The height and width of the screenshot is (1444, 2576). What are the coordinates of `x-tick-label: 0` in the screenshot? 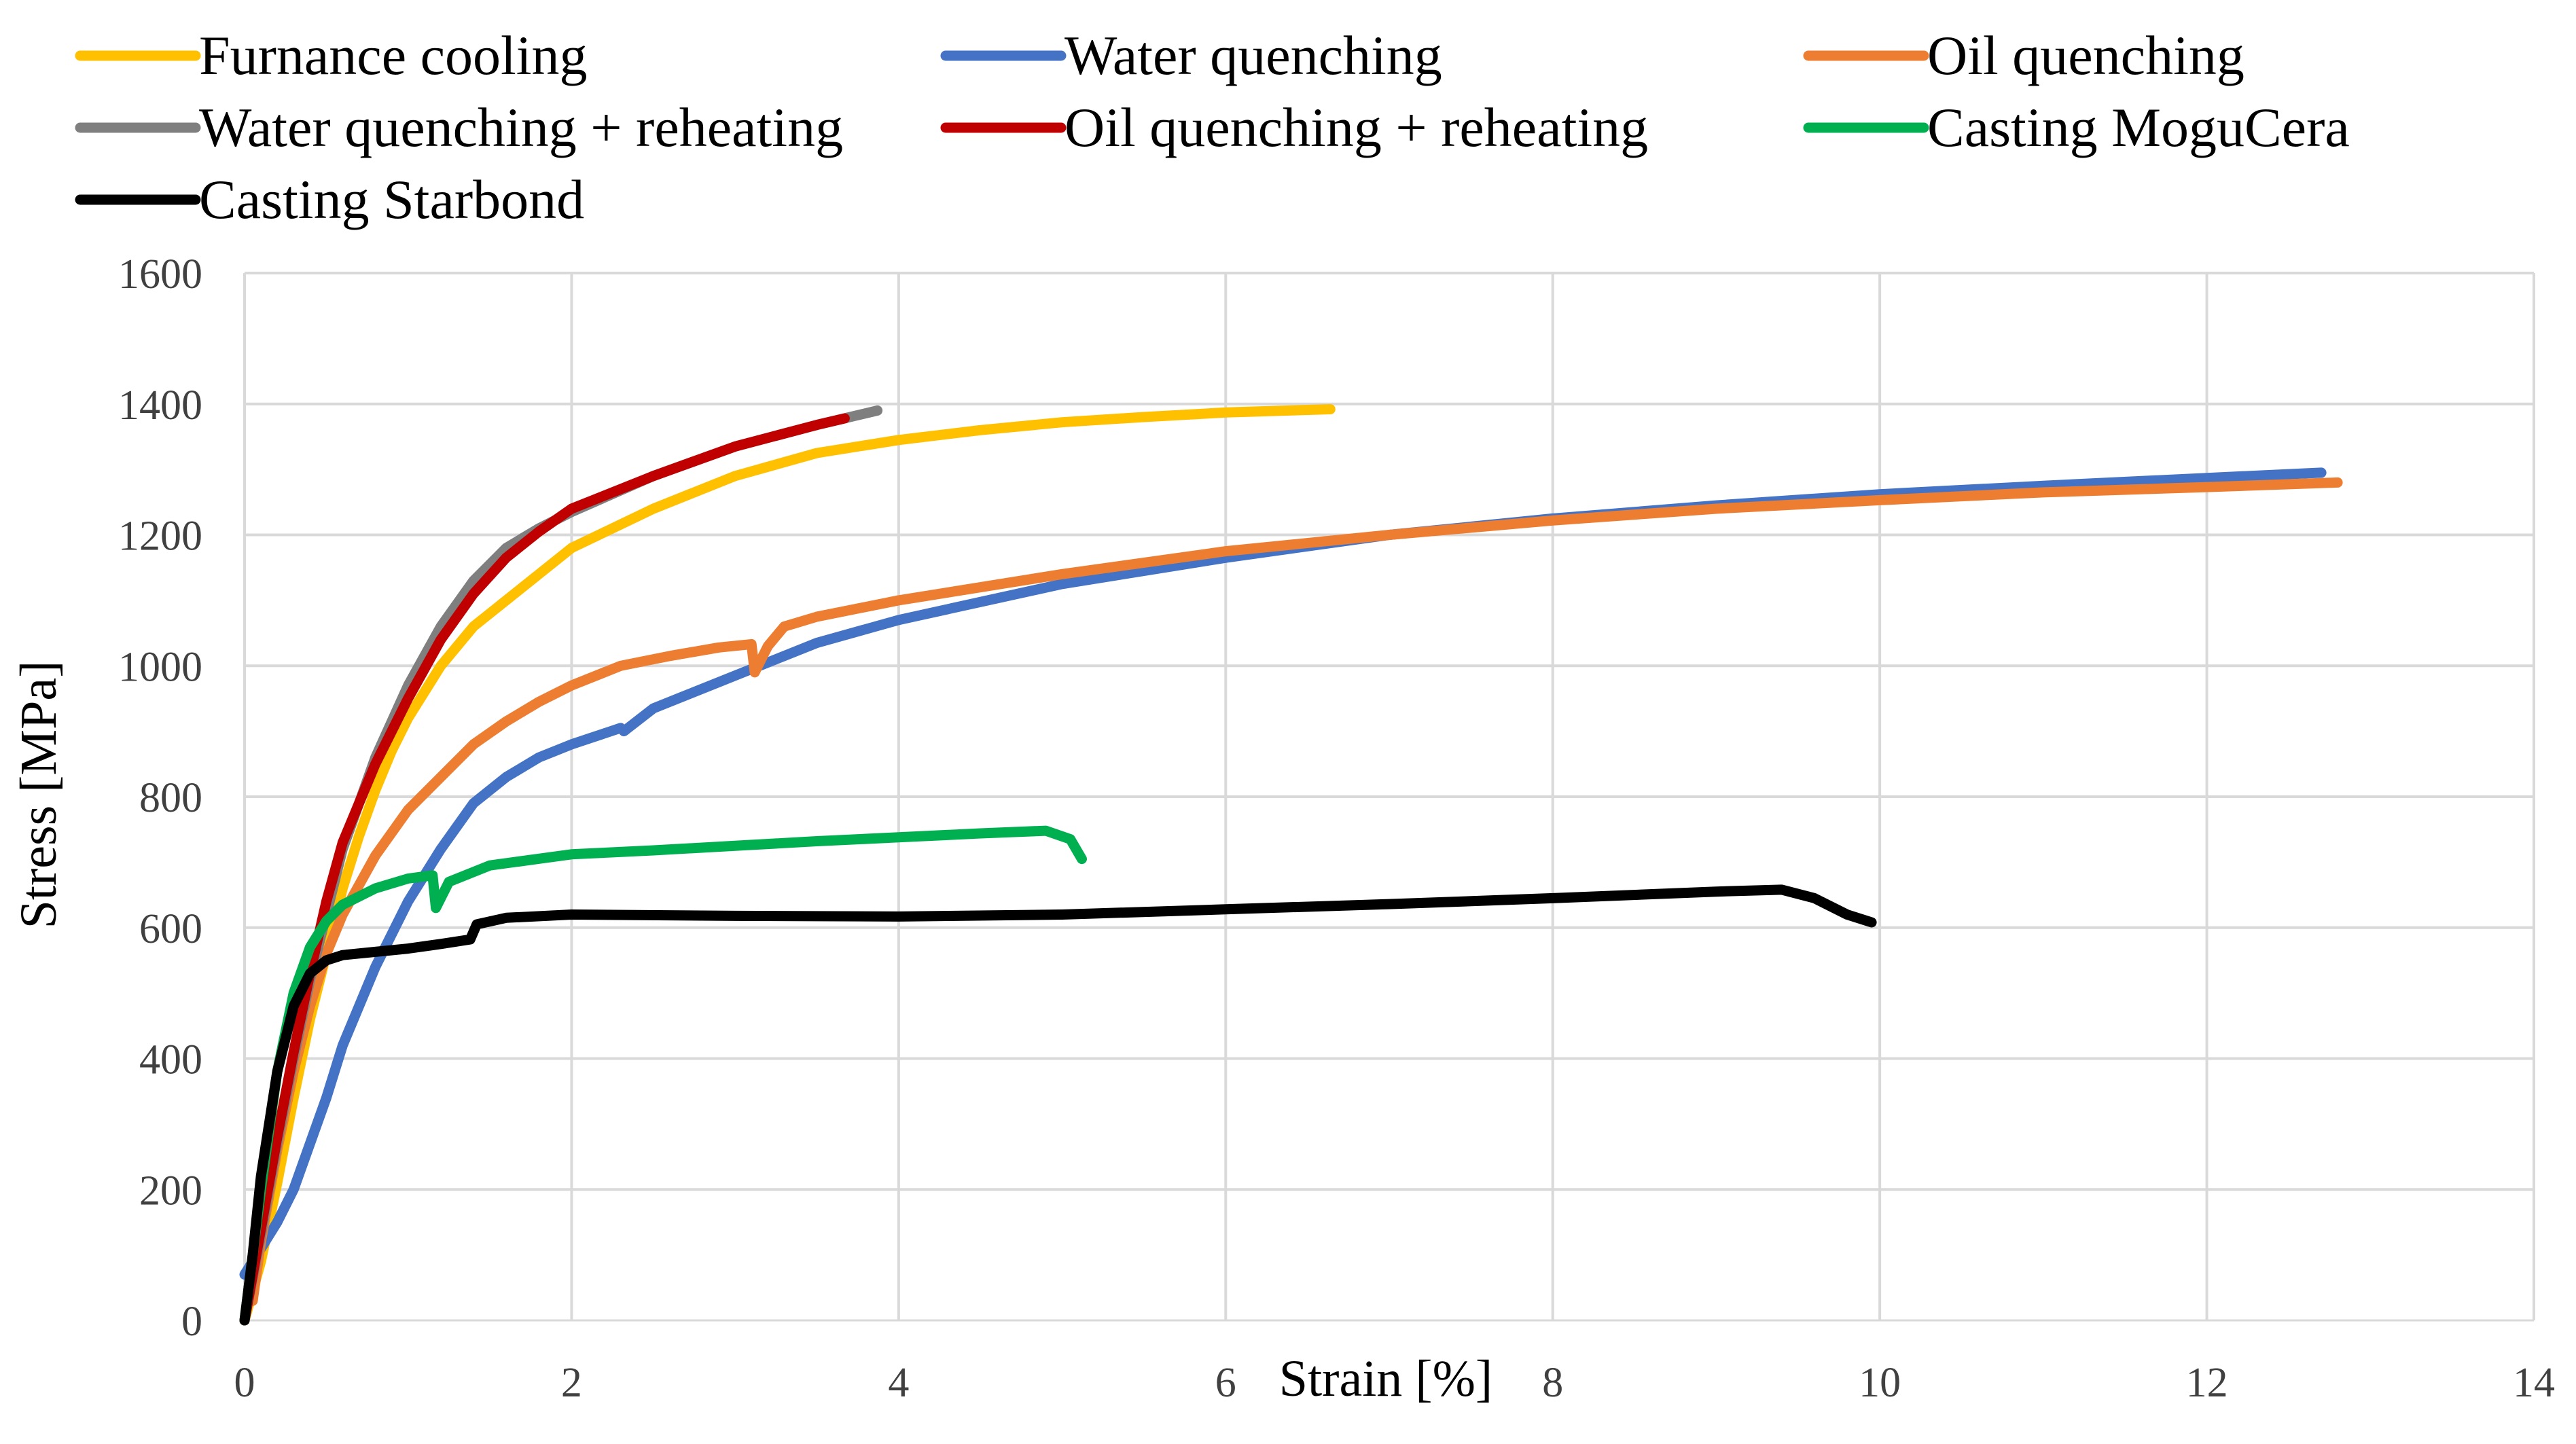 It's located at (244, 1383).